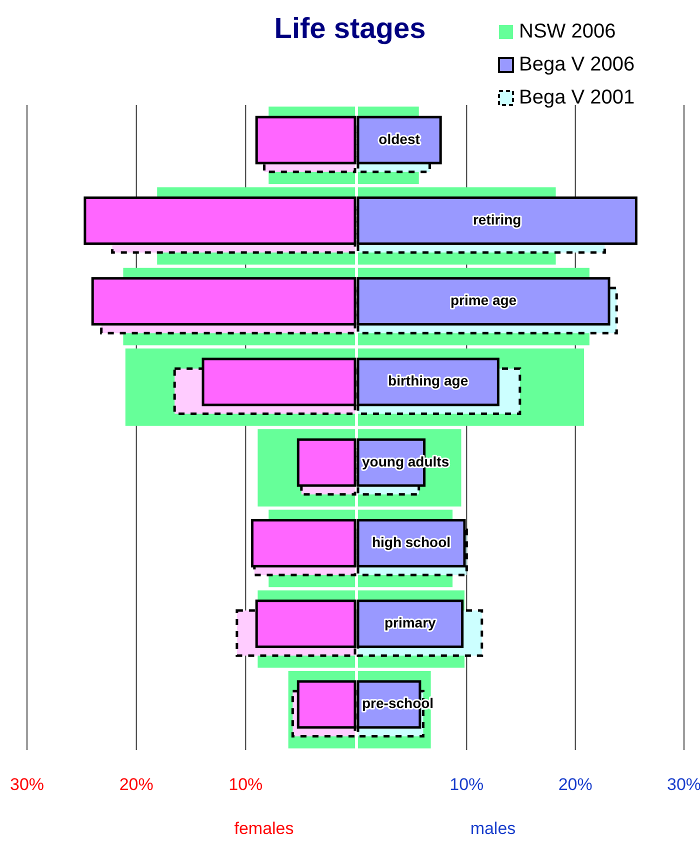 This screenshot has width=700, height=841. I want to click on legend-label: Bega V 2001, so click(577, 97).